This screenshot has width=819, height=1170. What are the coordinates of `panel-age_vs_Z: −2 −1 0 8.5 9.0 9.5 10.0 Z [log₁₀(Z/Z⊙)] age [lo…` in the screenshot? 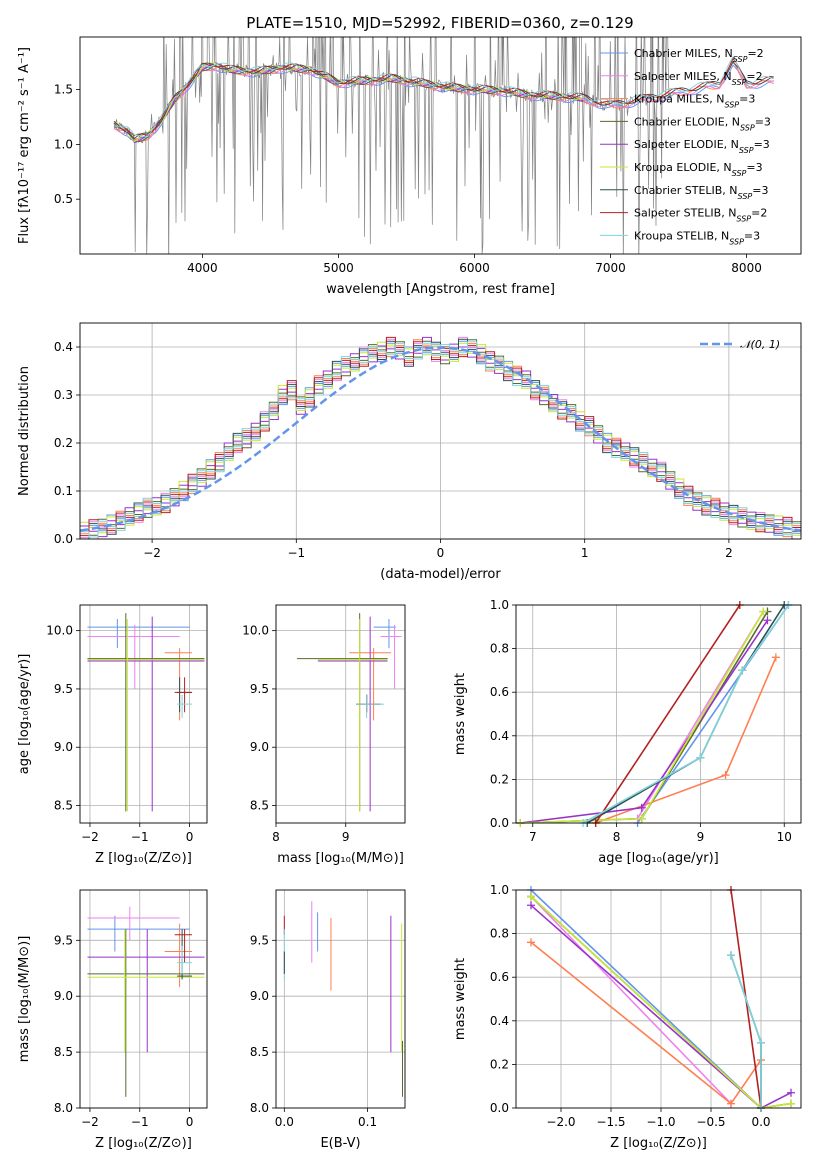 It's located at (112, 735).